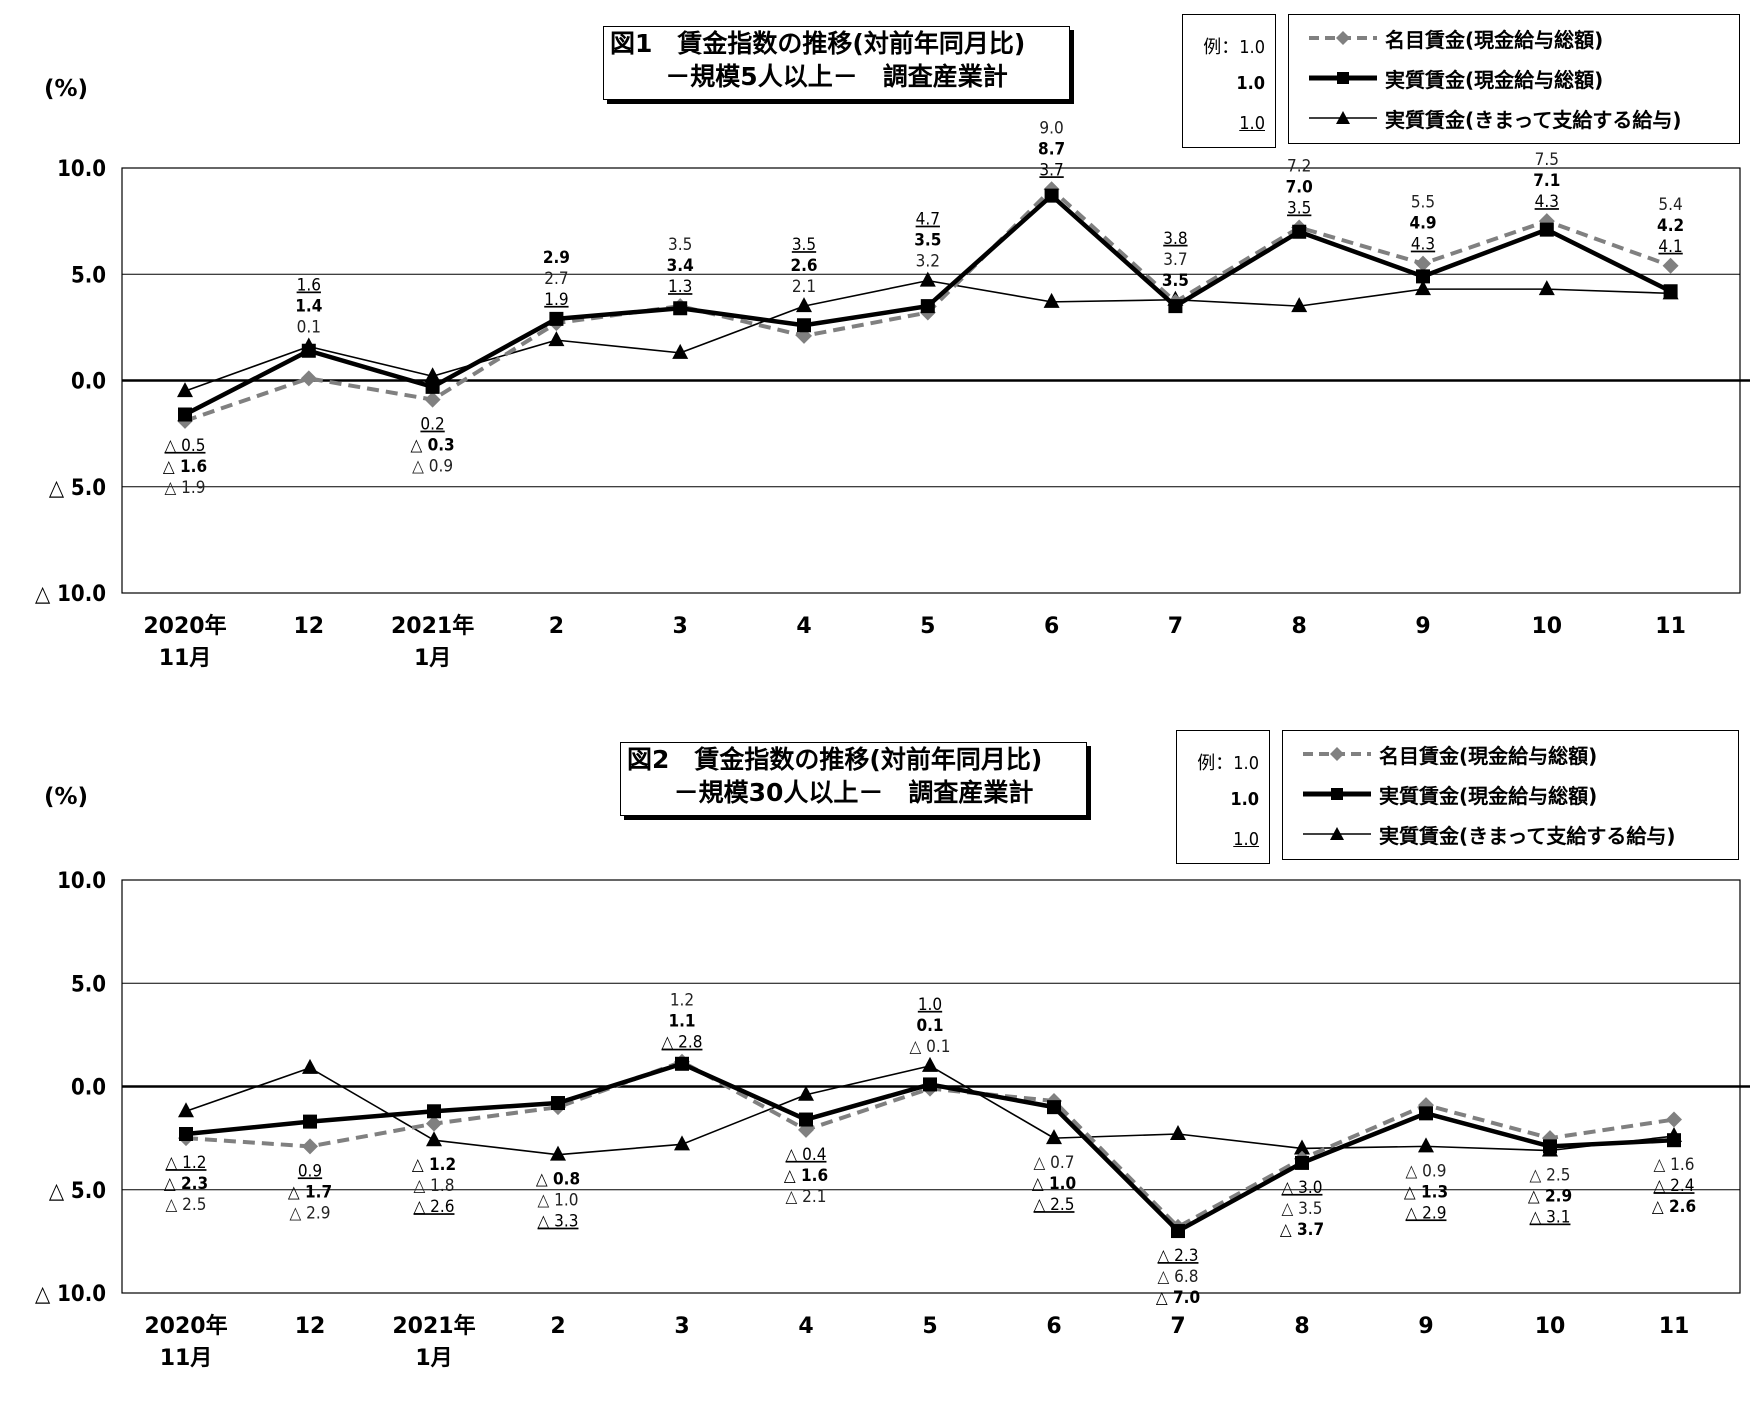  What do you see at coordinates (1223, 797) in the screenshot?
I see `label-format-key: 例：1.0 1.0 1.0` at bounding box center [1223, 797].